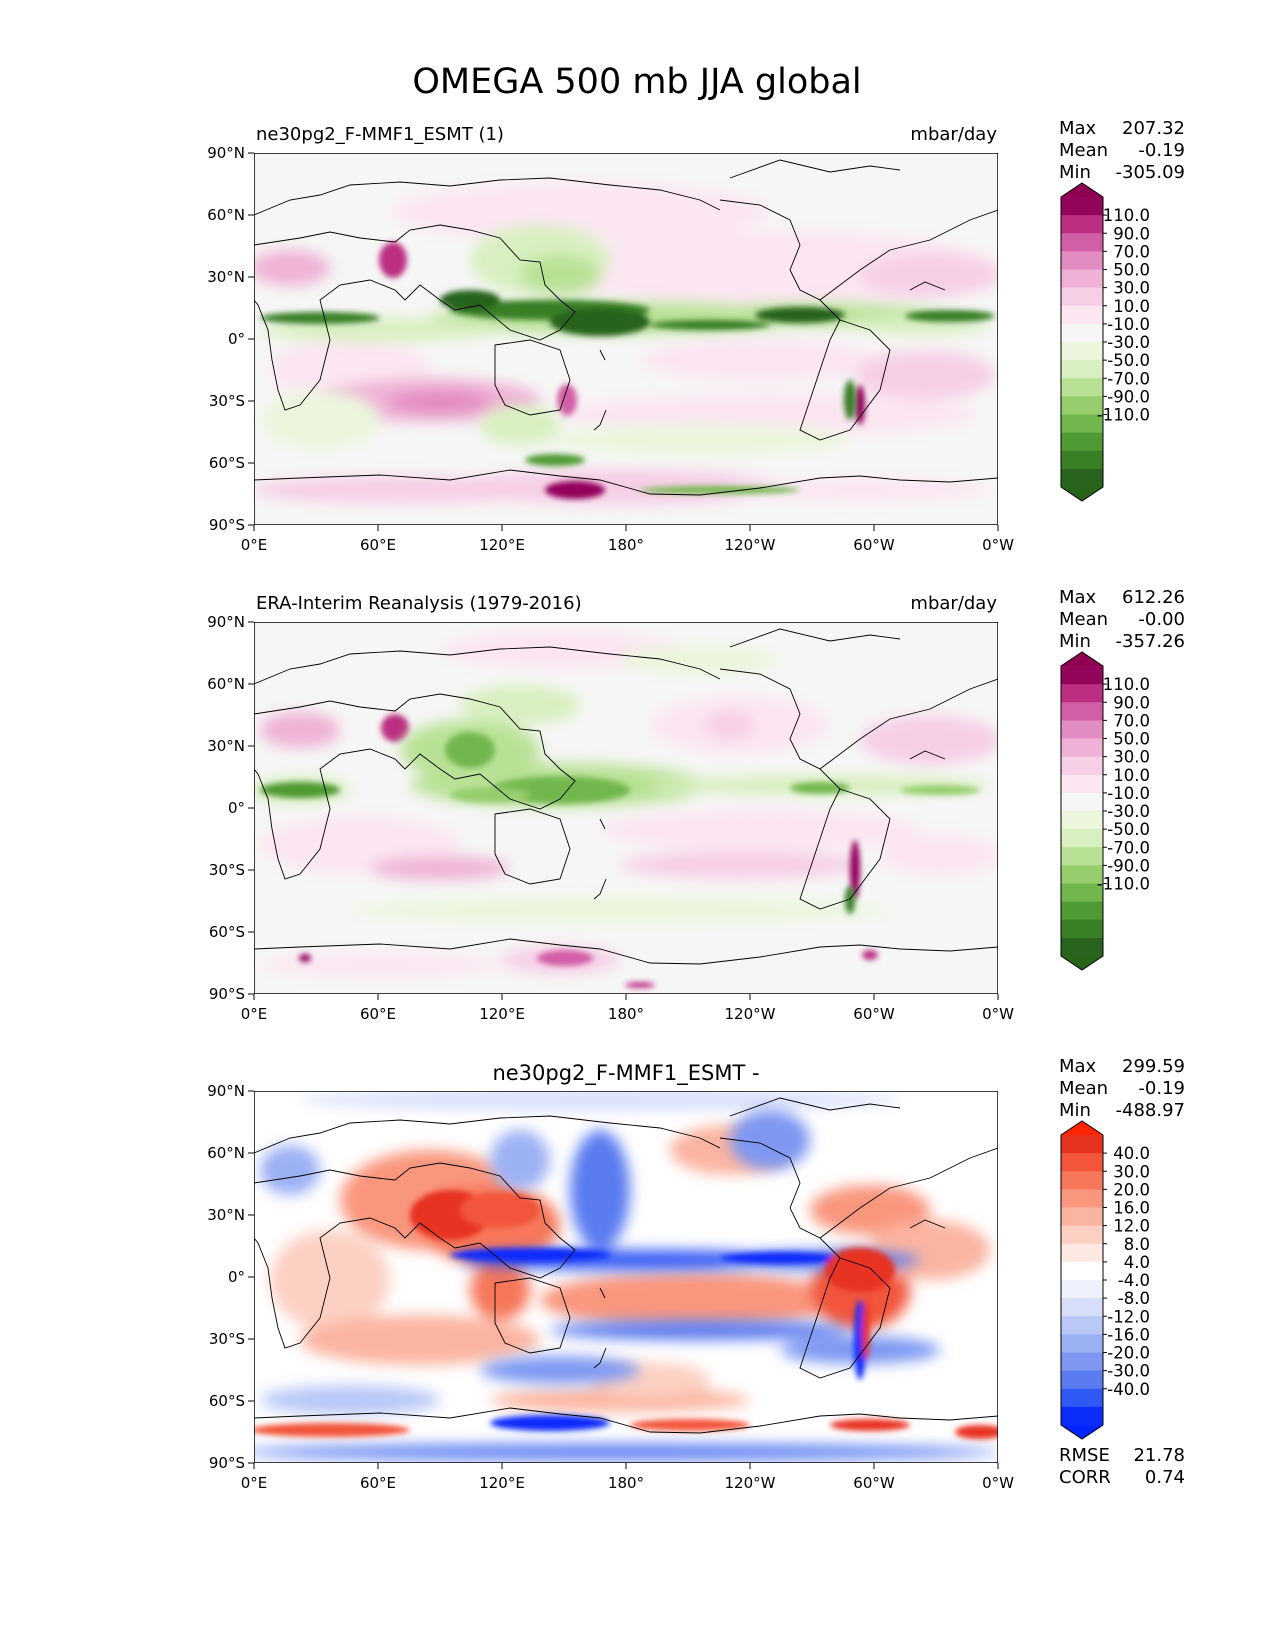  I want to click on colorbar-label: 30.0, so click(1131, 1171).